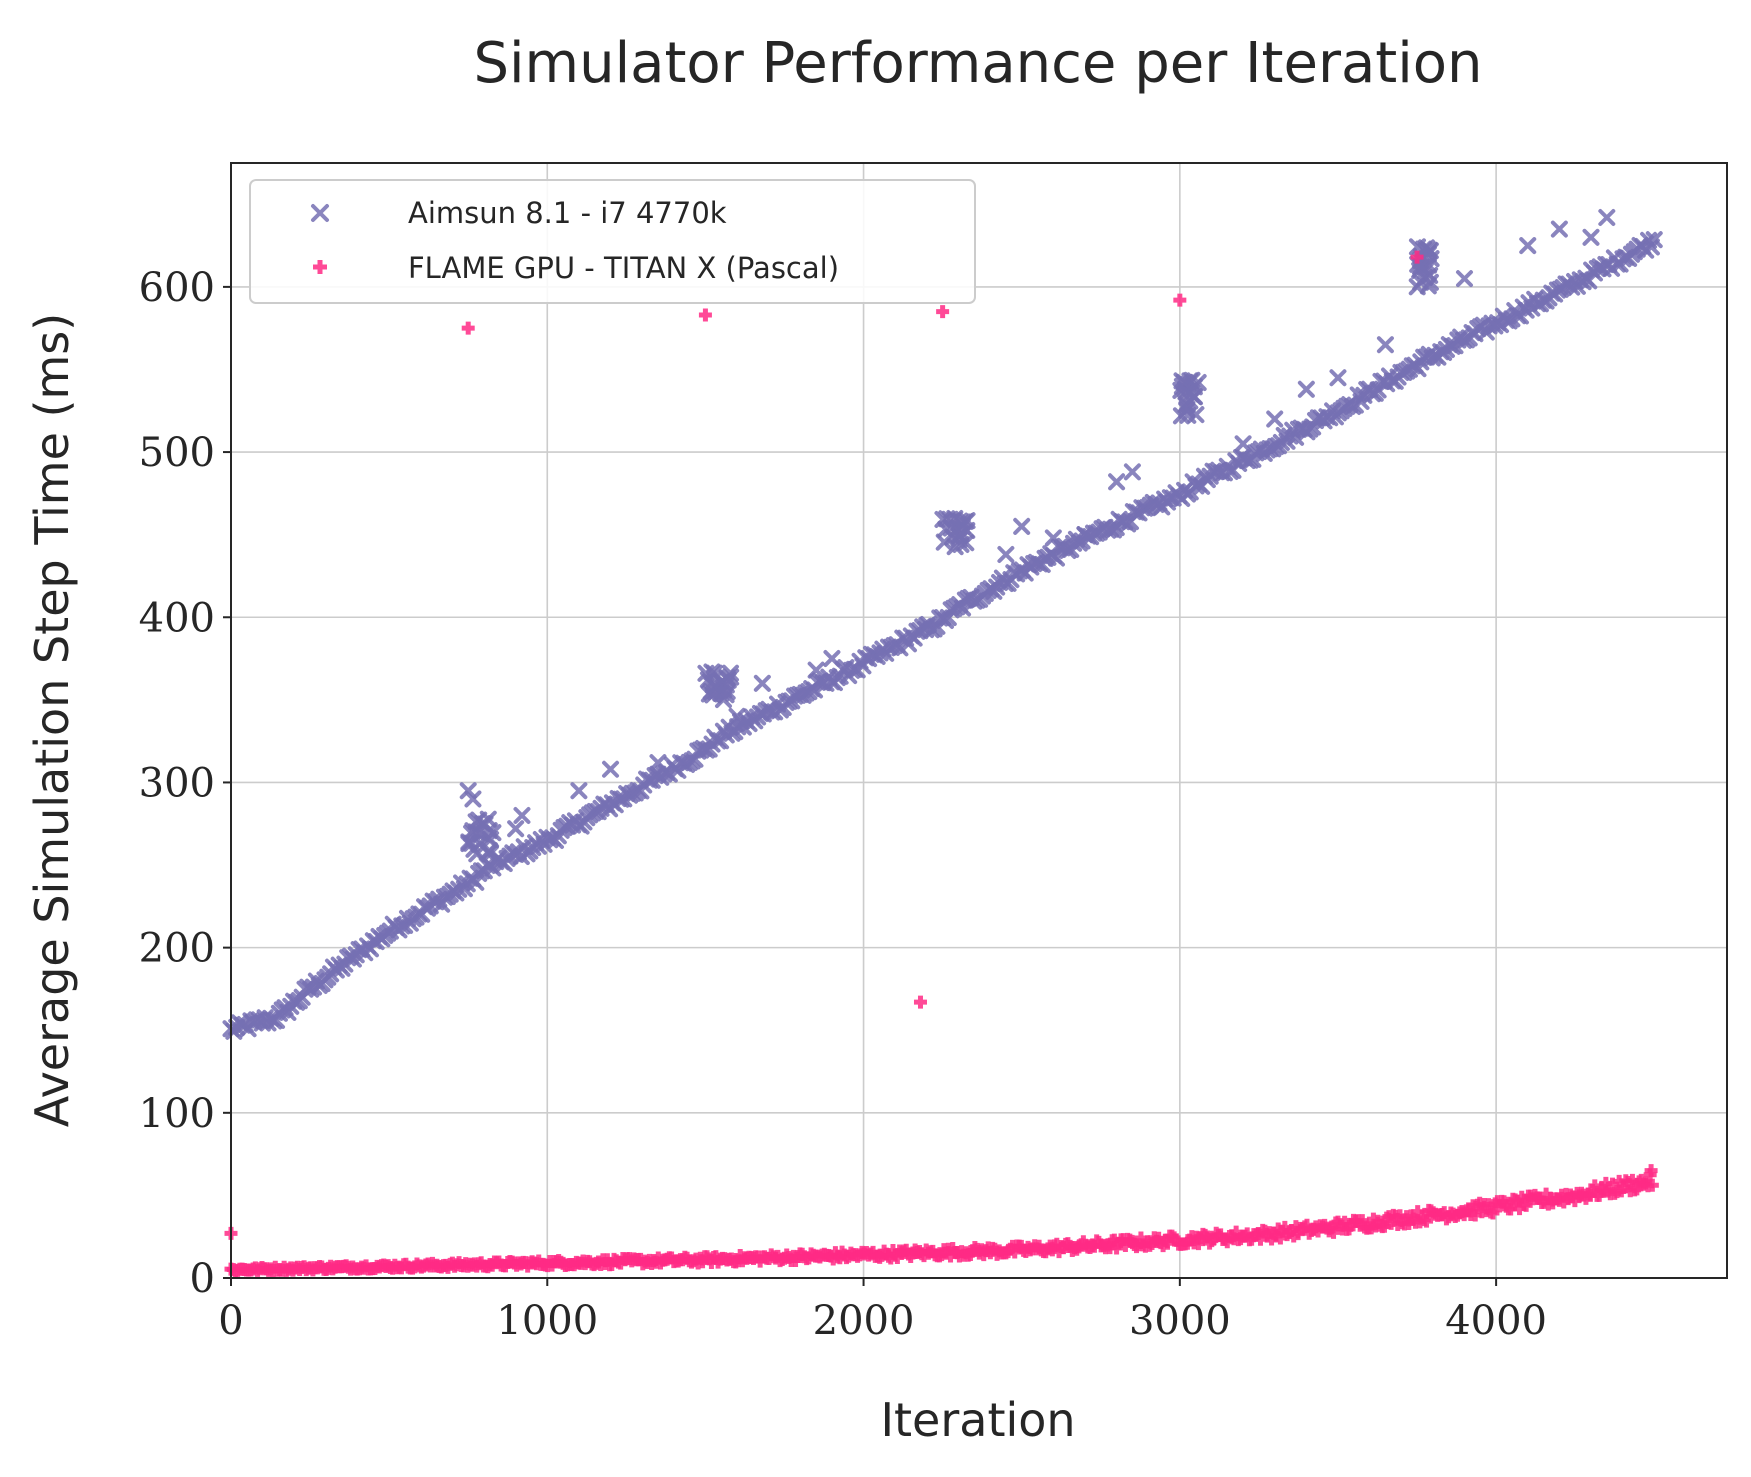 The width and height of the screenshot is (1751, 1477). I want to click on y-tick-label: 500, so click(177, 453).